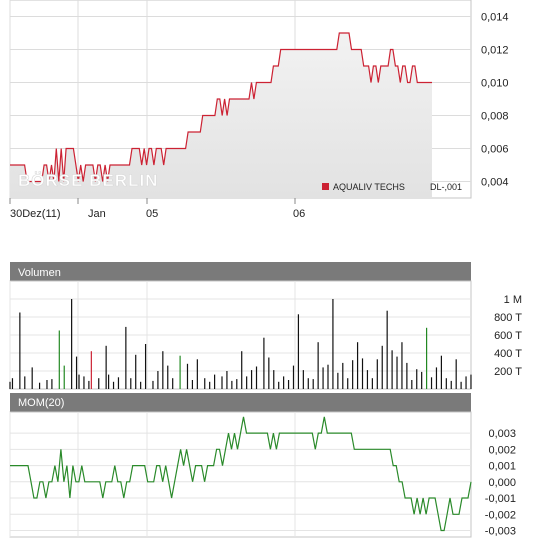 The image size is (540, 540). What do you see at coordinates (502, 467) in the screenshot?
I see `momentum-tick-label: 0,001` at bounding box center [502, 467].